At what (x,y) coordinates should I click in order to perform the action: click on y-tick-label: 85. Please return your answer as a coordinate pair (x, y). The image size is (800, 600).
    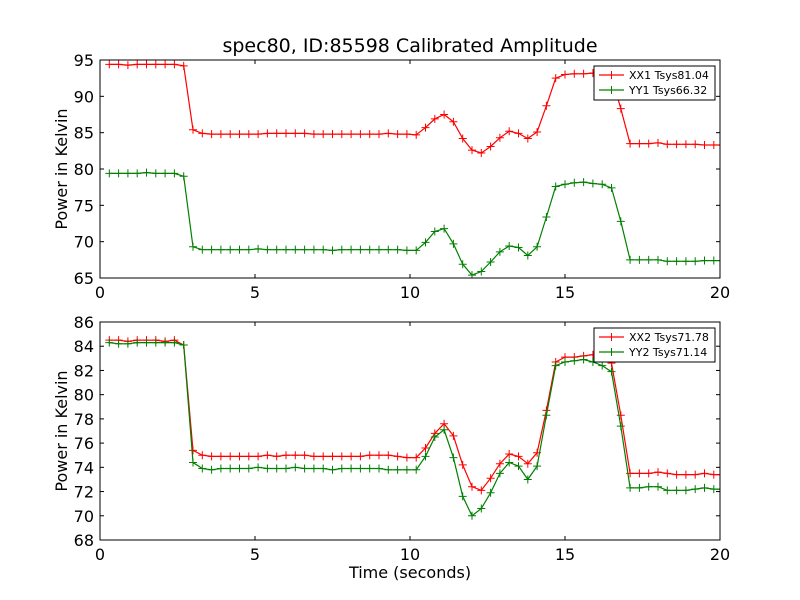
    Looking at the image, I should click on (84, 133).